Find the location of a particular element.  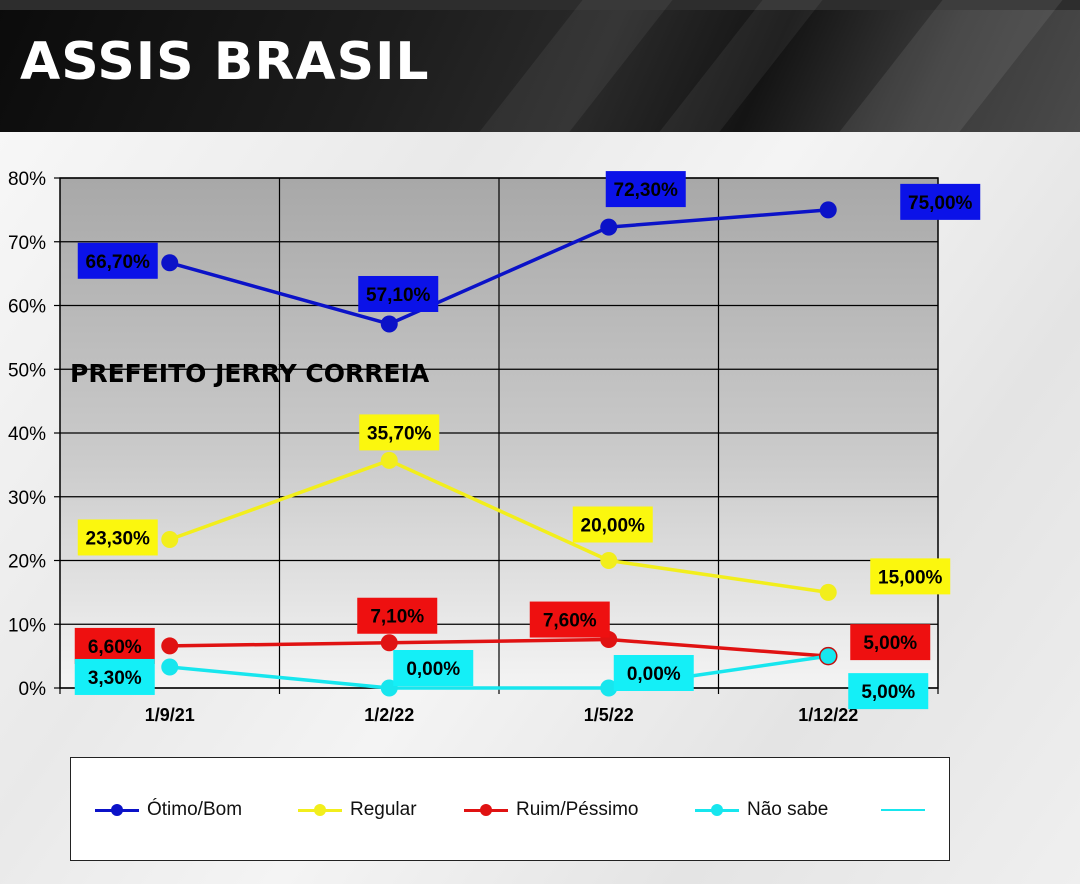

data-label: 20,00% is located at coordinates (613, 526).